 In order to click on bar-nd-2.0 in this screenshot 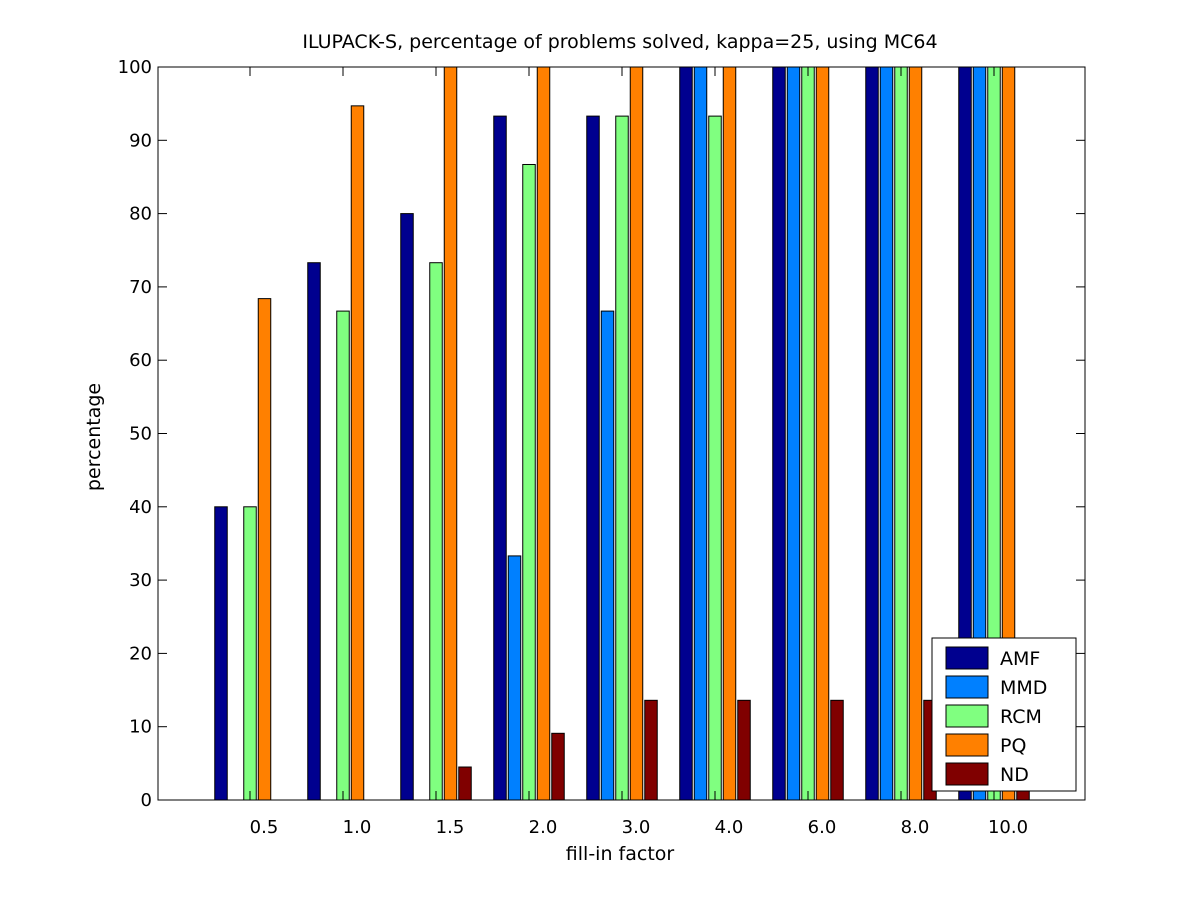, I will do `click(558, 766)`.